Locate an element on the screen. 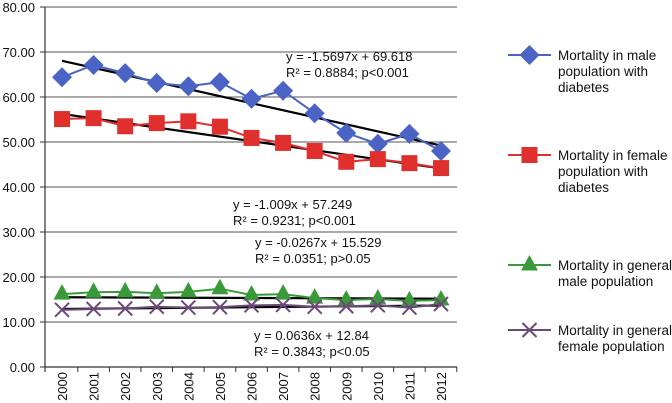 The width and height of the screenshot is (672, 403). legend-label: Mortality in female is located at coordinates (613, 155).